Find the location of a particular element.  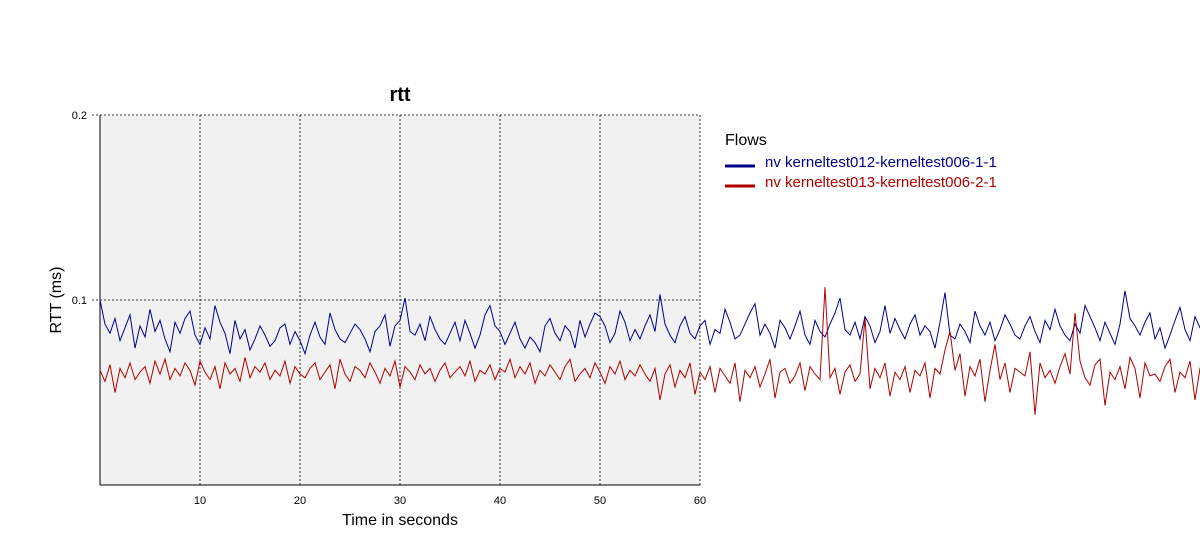

y-axis-label: RTT (ms) is located at coordinates (56, 300).